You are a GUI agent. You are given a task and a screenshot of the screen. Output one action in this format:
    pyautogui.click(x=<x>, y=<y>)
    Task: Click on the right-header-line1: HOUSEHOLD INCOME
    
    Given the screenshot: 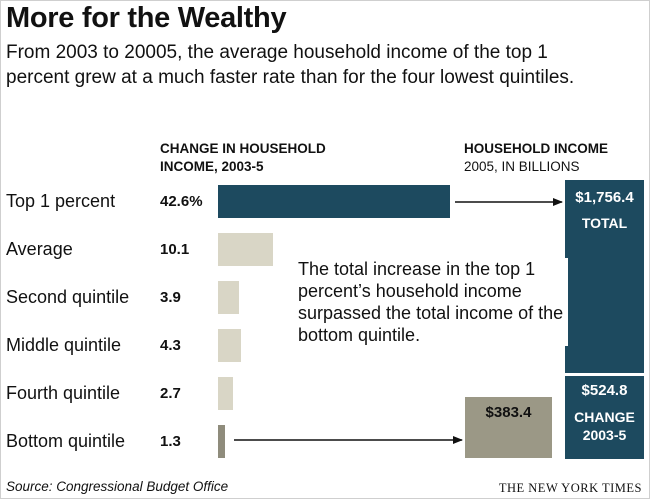 What is the action you would take?
    pyautogui.click(x=536, y=148)
    